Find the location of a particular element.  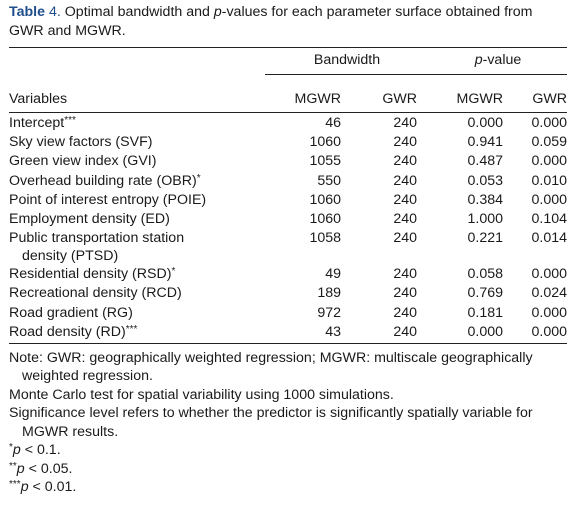

note-sig-2: **p < 0.05. is located at coordinates (288, 469).